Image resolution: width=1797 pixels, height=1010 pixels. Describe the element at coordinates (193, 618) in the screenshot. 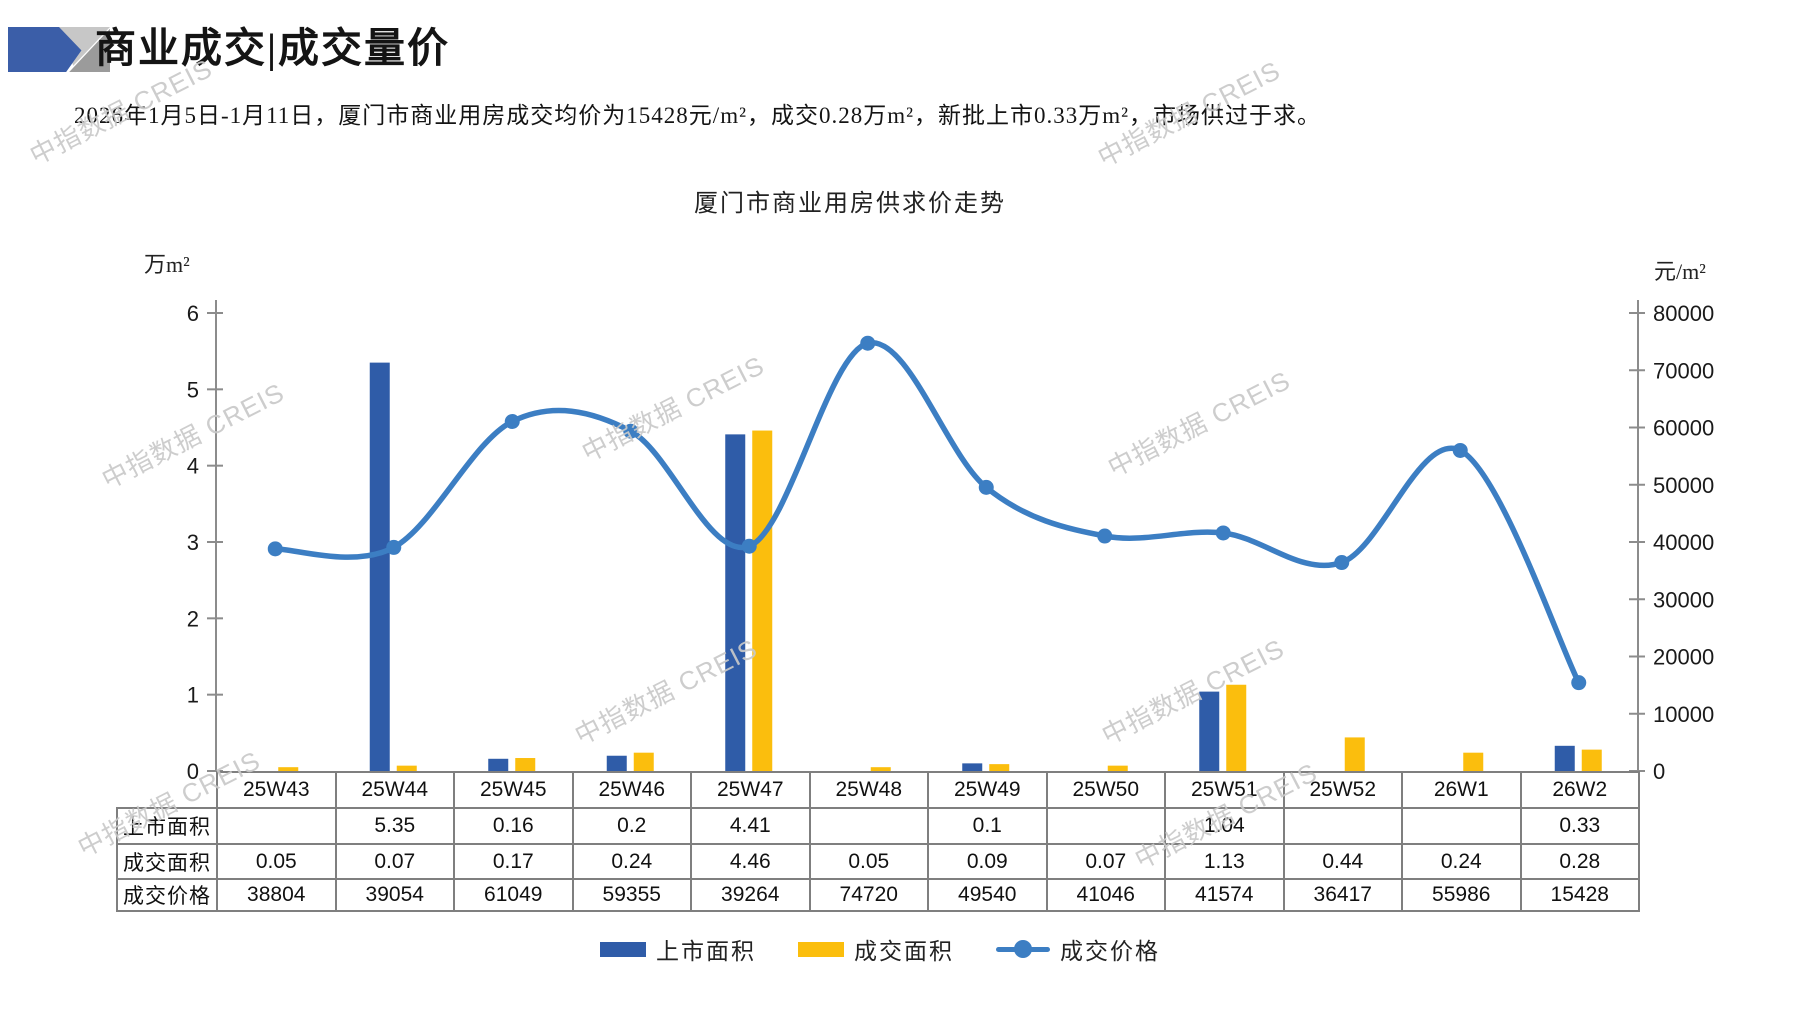

I see `left-axis-tick-label: 2` at that location.